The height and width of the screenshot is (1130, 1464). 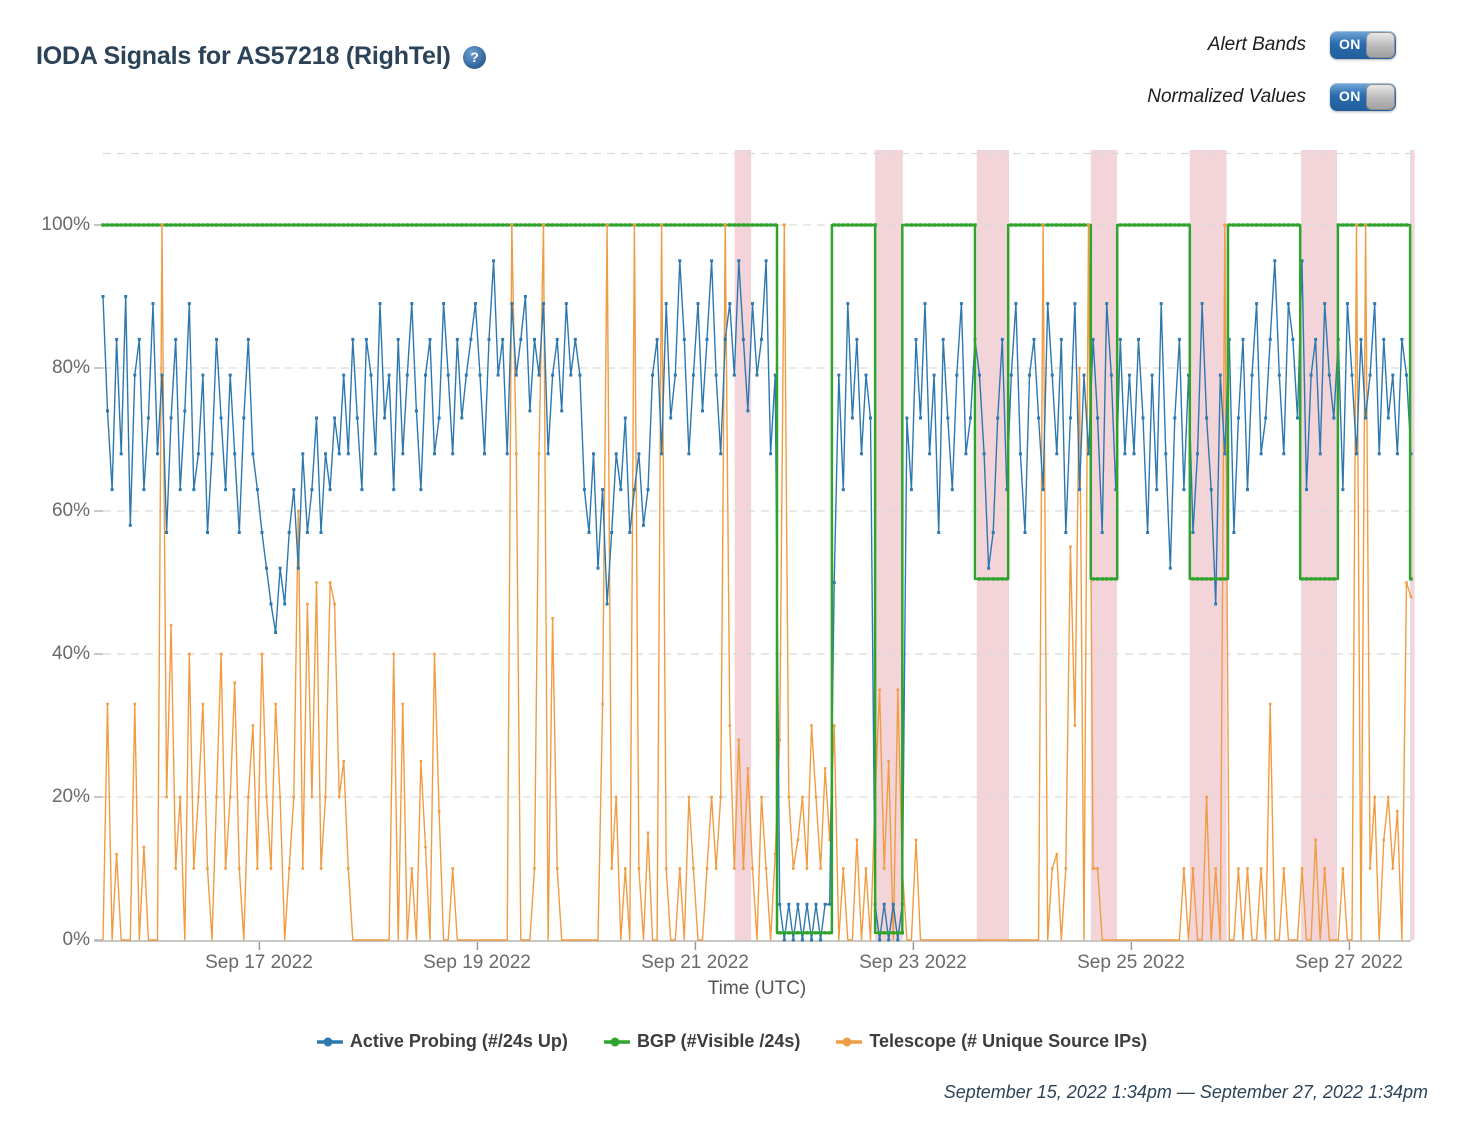 I want to click on legend-item: BGP (#Visible /24s), so click(x=701, y=1041).